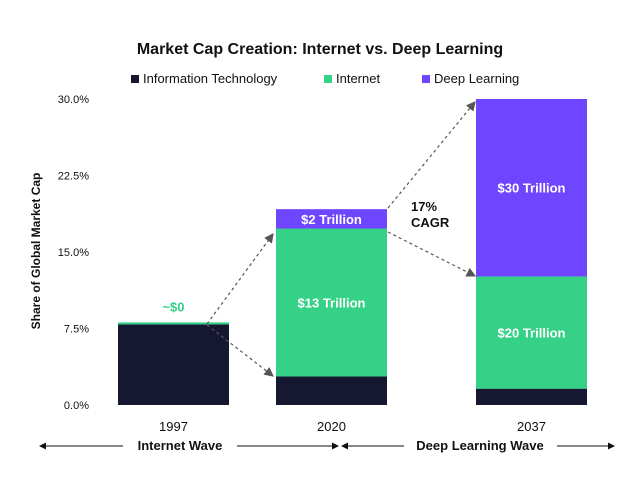 The image size is (640, 483). I want to click on arrow-1997-bottom-to-2020, so click(240, 350).